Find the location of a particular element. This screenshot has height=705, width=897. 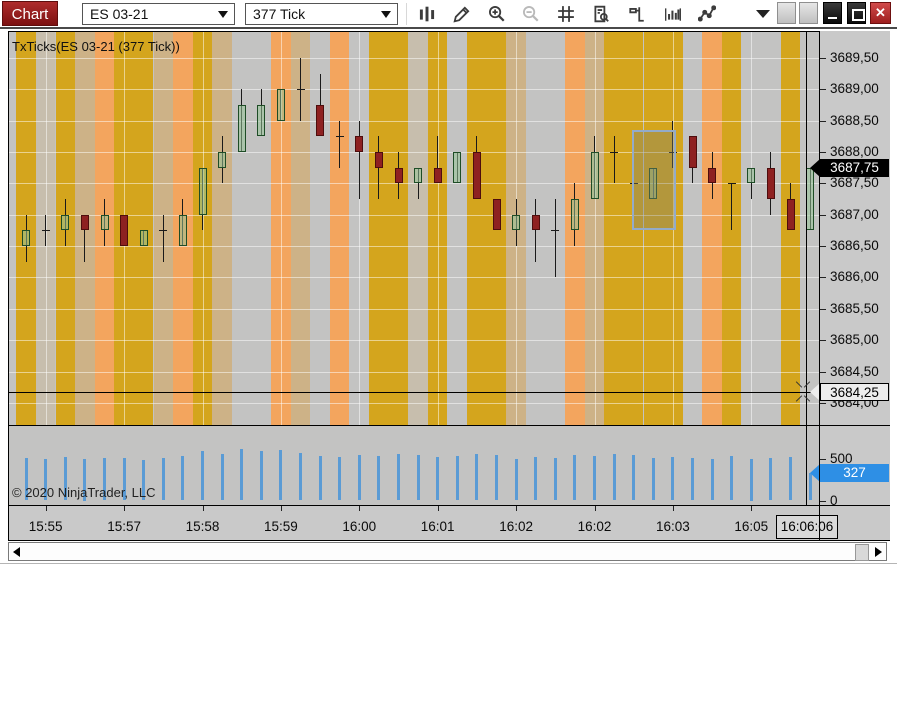

price-tick-label: 3685,00 is located at coordinates (854, 340).